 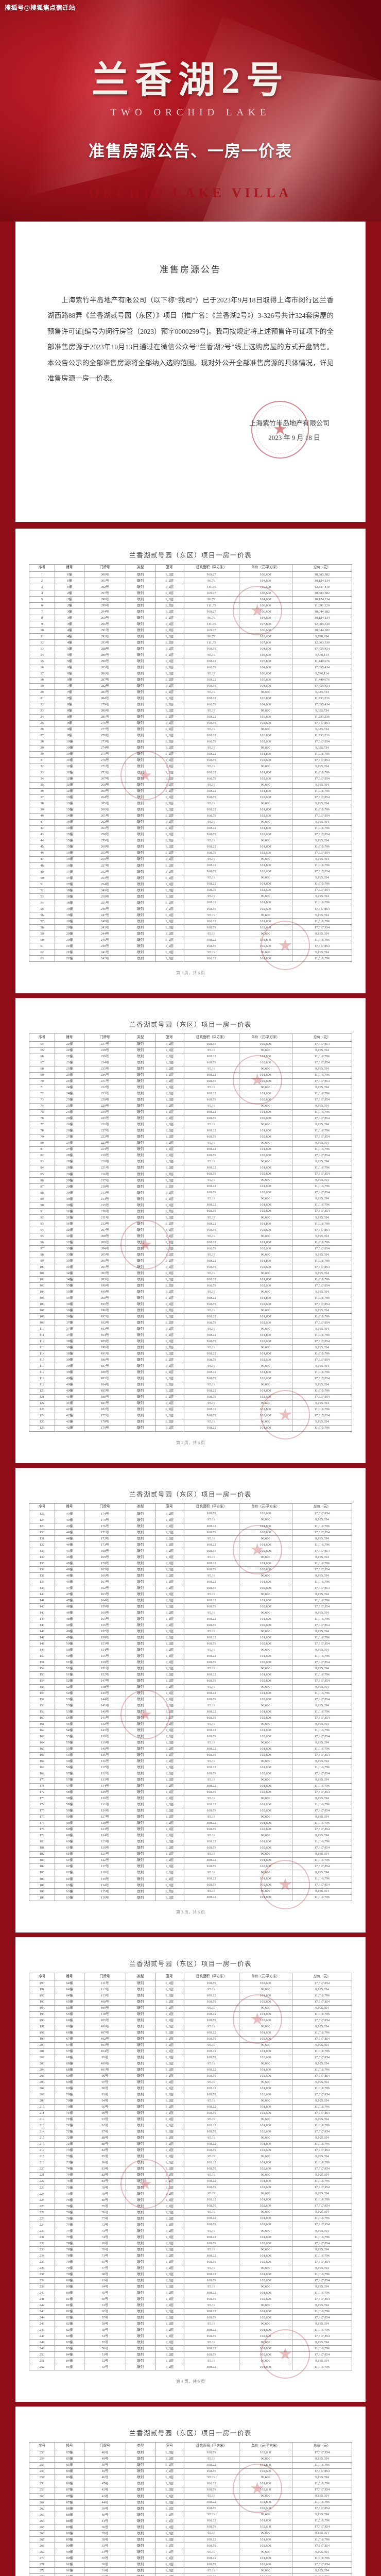 I want to click on table-row: 146 49幢 157号 联列 1_2层 95.19 96,600 9,195,354, so click(x=190, y=1631).